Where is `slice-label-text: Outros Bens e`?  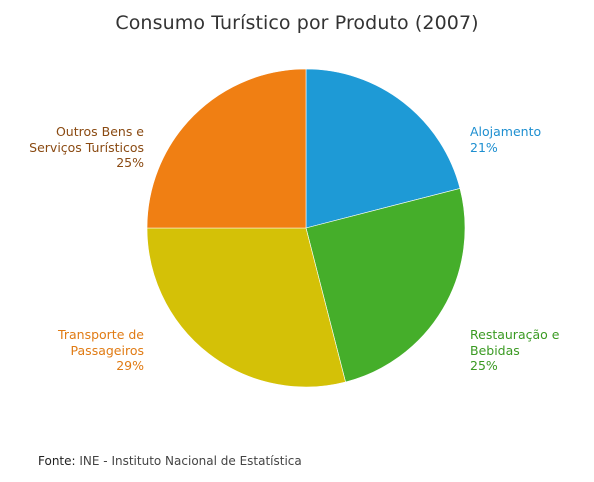 slice-label-text: Outros Bens e is located at coordinates (99, 131).